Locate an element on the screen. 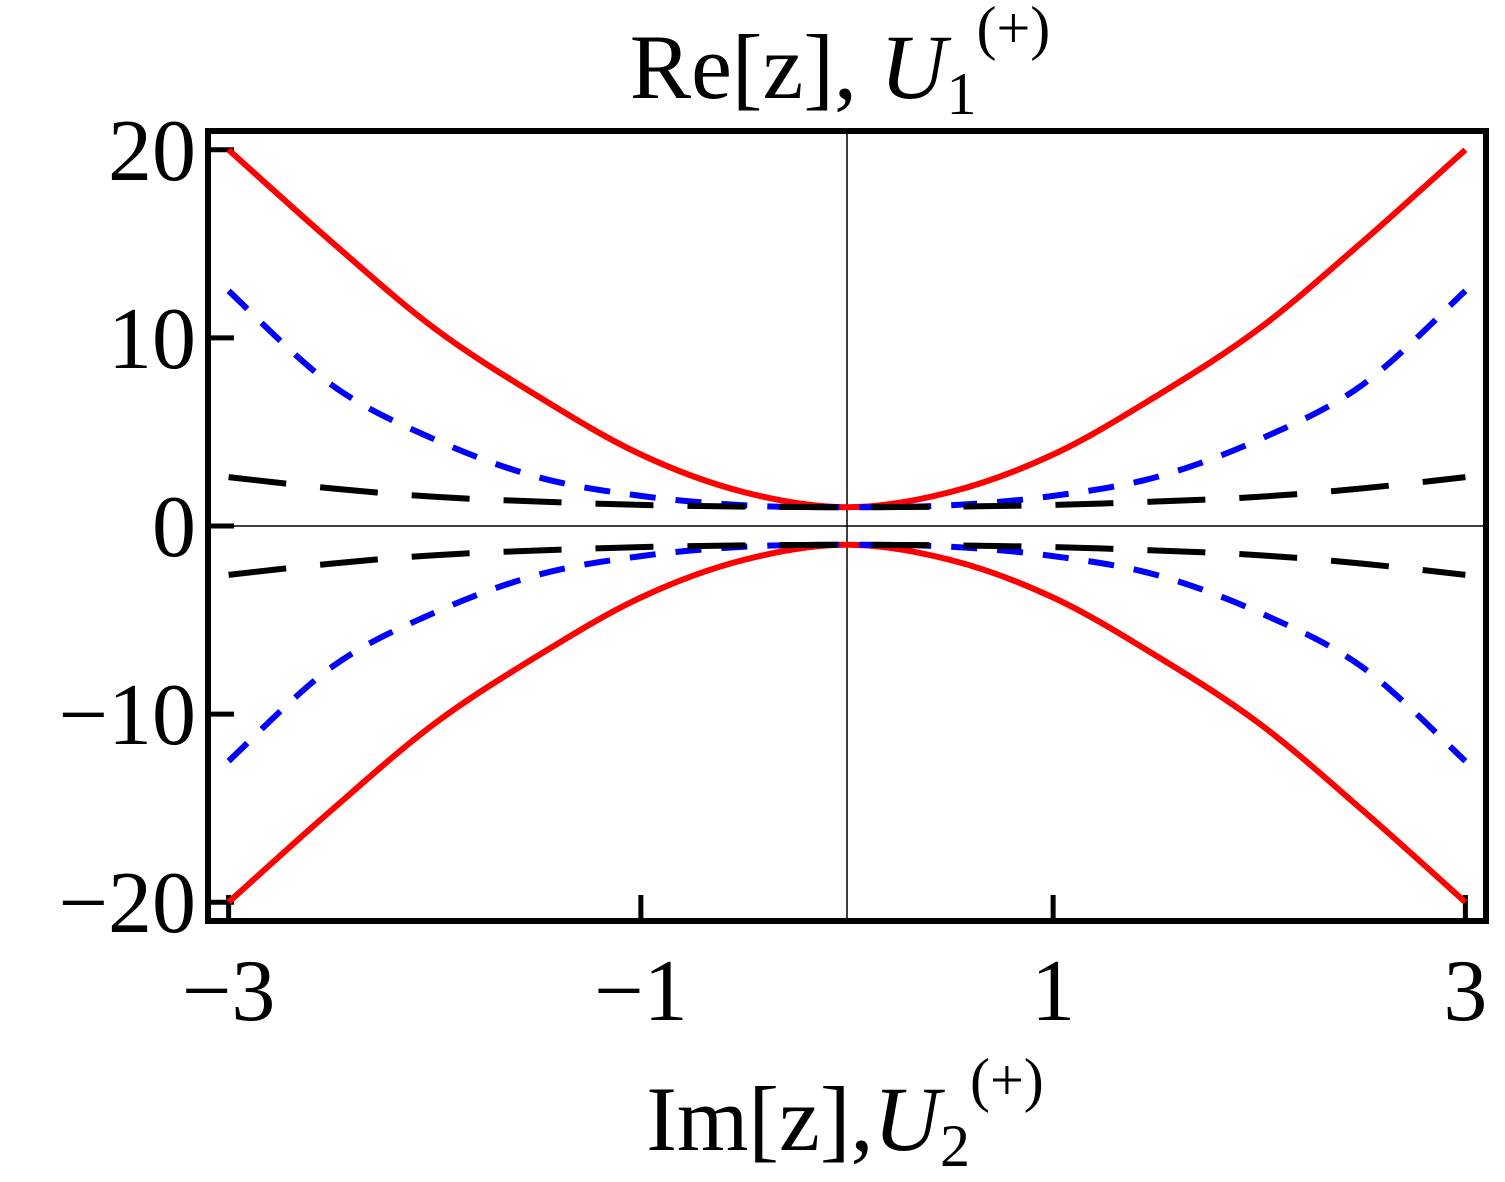 Image resolution: width=1505 pixels, height=1182 pixels. x-axis-label-main: Im[z], is located at coordinates (759, 1119).